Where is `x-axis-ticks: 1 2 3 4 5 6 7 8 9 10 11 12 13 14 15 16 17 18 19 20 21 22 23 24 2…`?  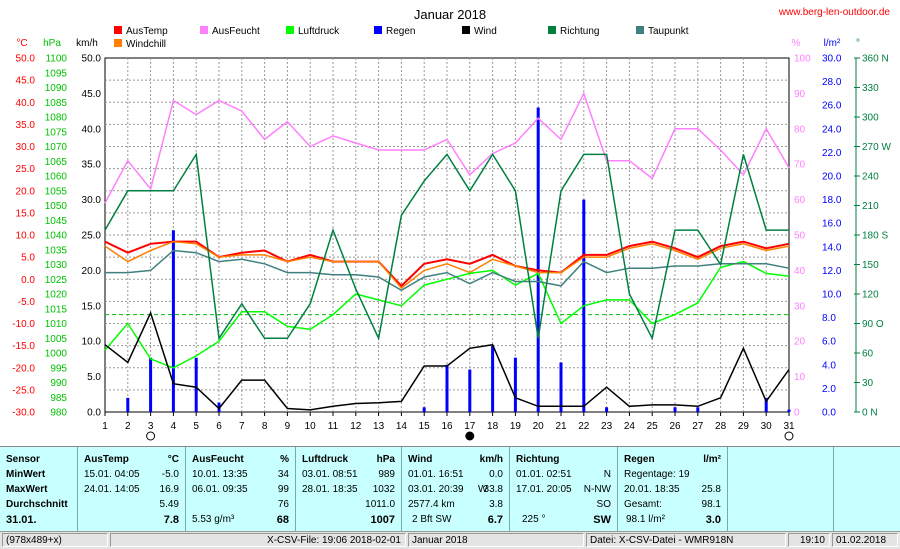 x-axis-ticks: 1 2 3 4 5 6 7 8 9 10 11 12 13 14 15 16 17 18 19 20 21 22 23 24 2… is located at coordinates (448, 422).